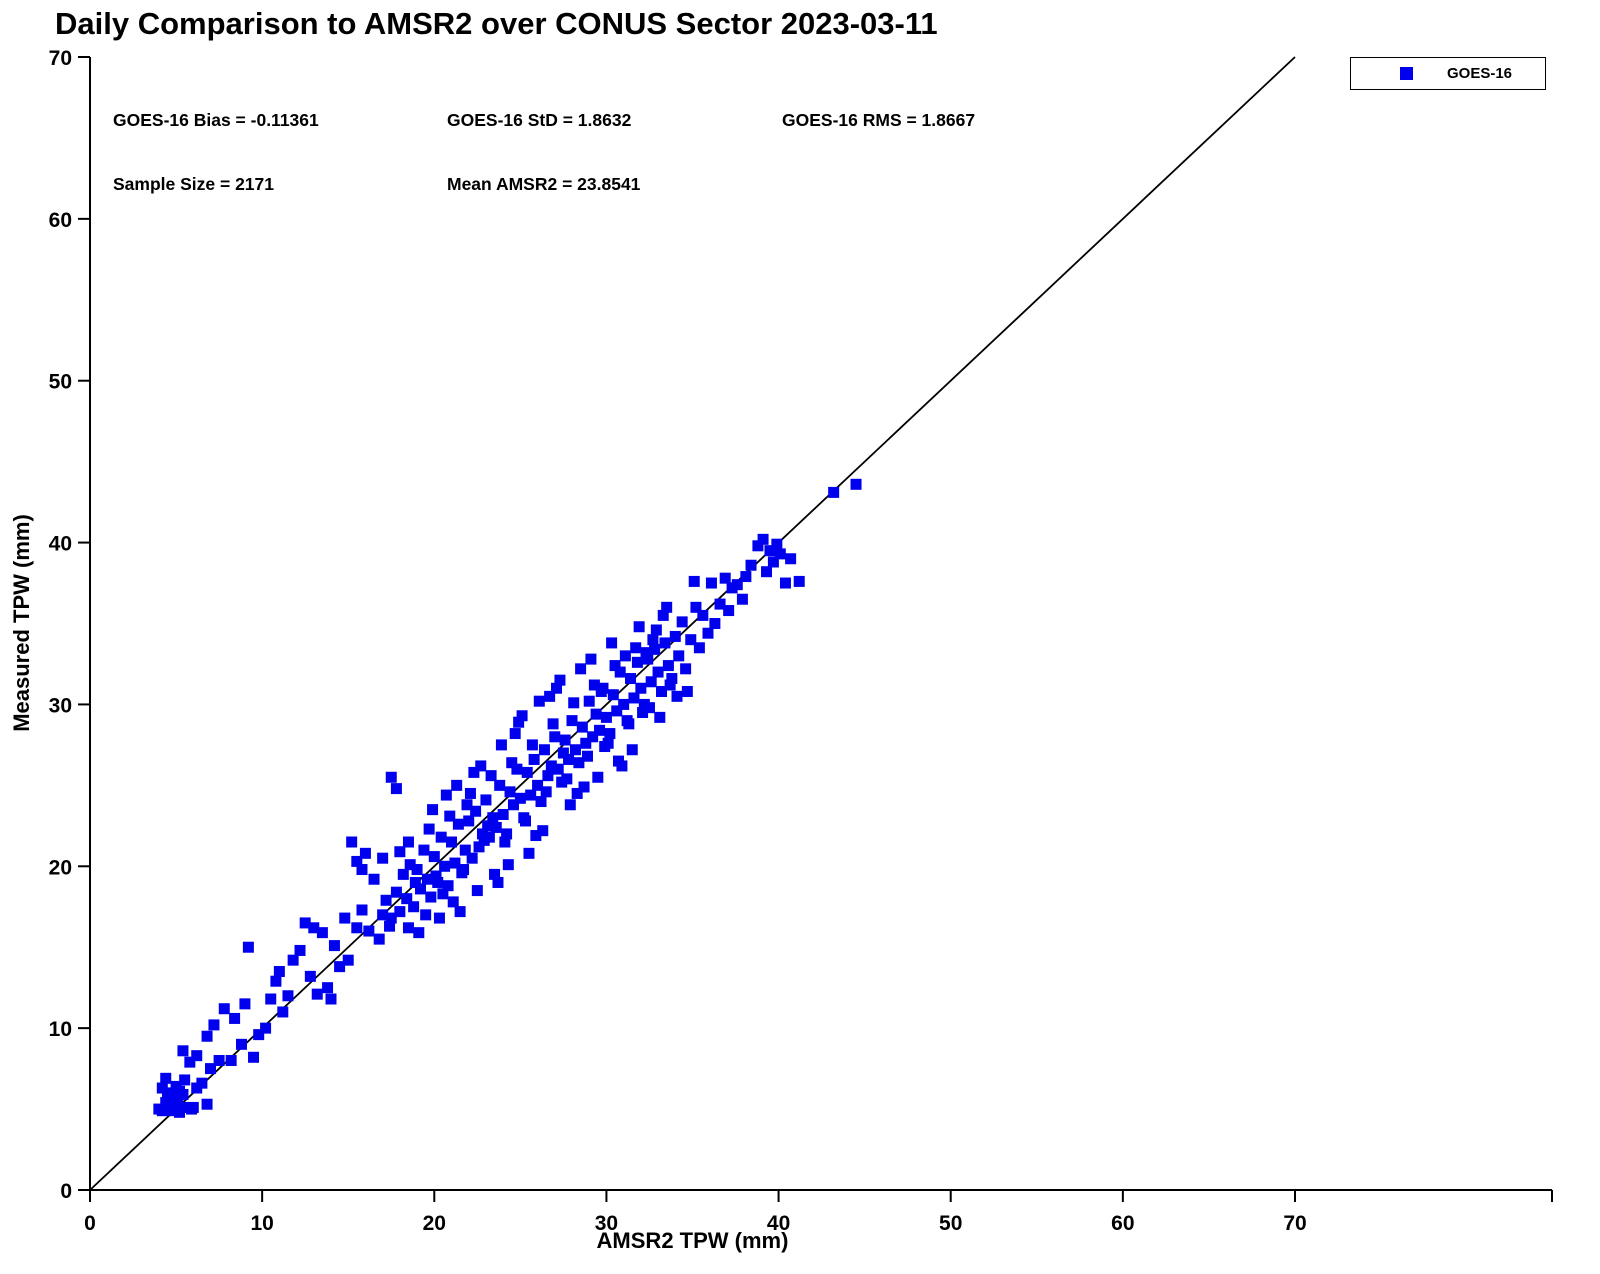  Describe the element at coordinates (90, 1223) in the screenshot. I see `x-tick-label: 0` at that location.